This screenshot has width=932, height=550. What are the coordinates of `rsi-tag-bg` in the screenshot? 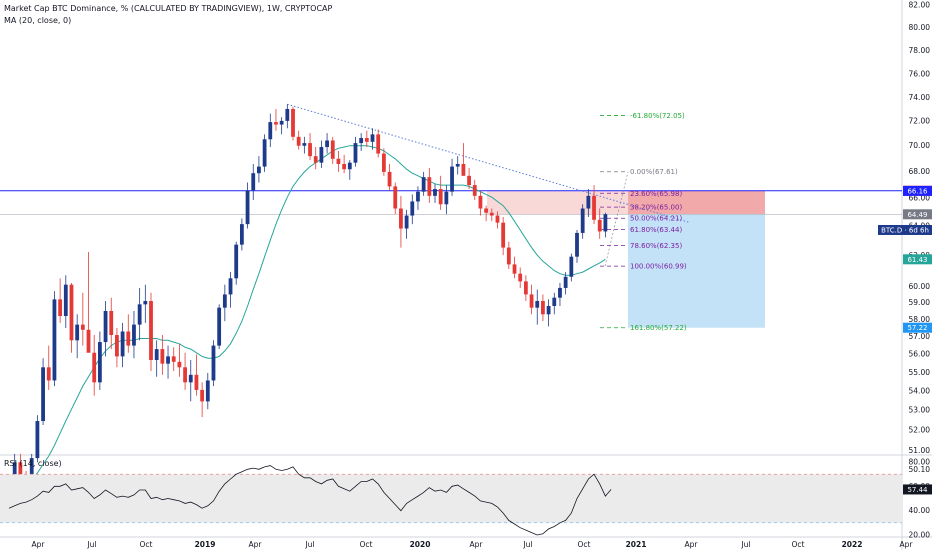 It's located at (917, 489).